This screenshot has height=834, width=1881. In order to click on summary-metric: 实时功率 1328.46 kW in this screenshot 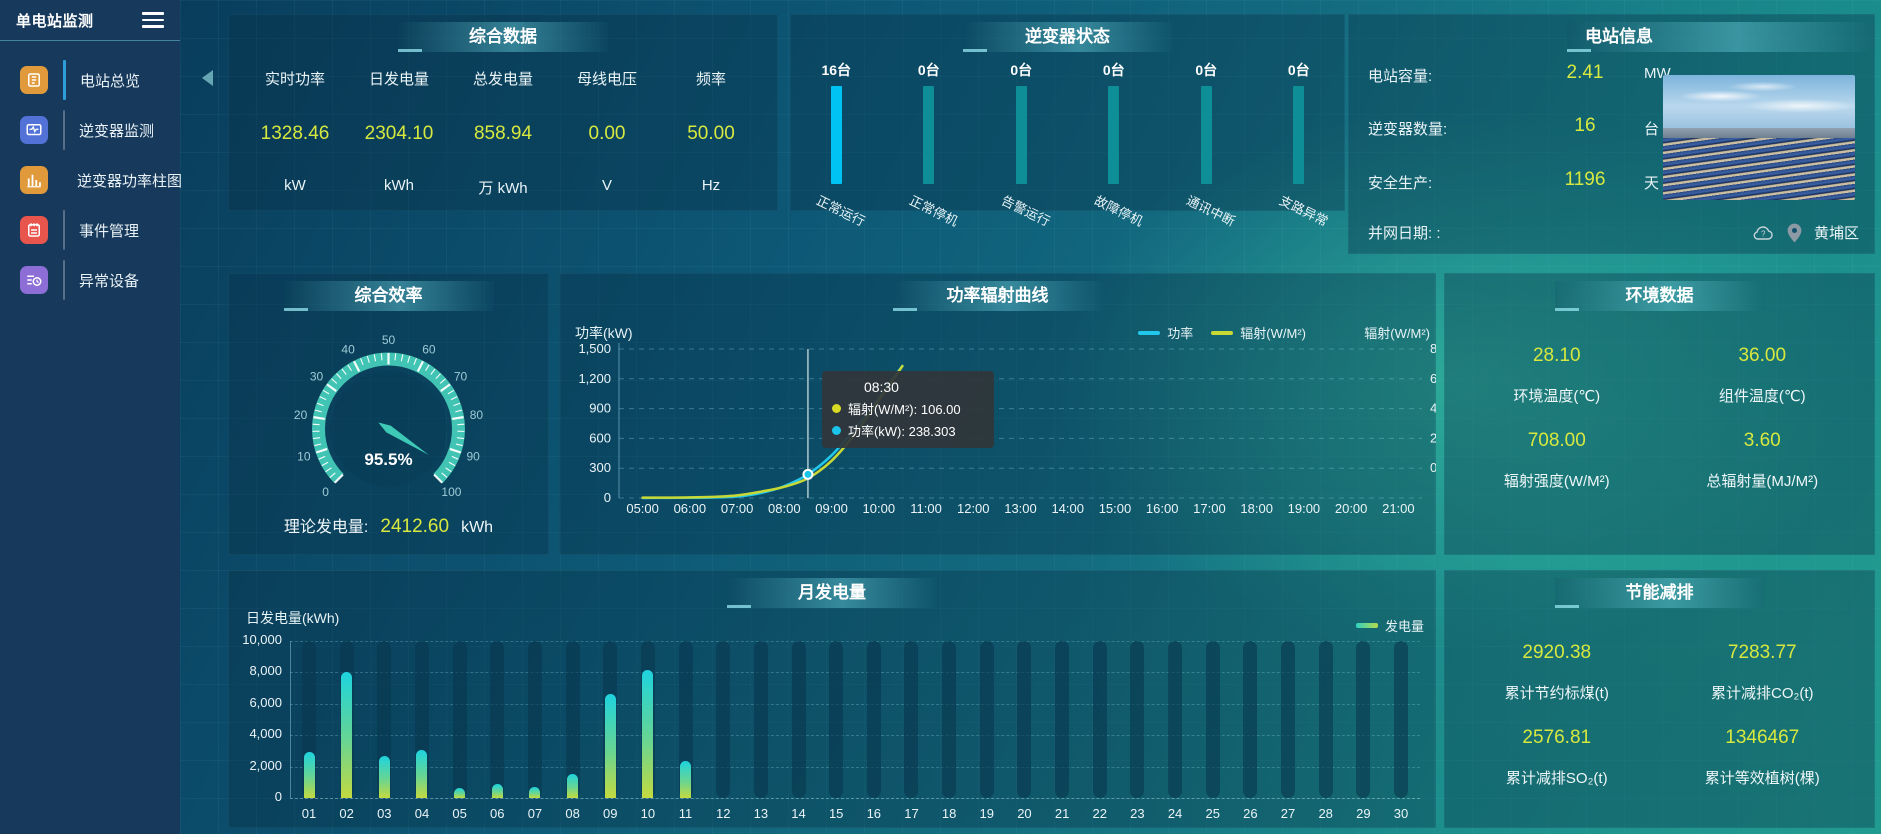, I will do `click(295, 131)`.